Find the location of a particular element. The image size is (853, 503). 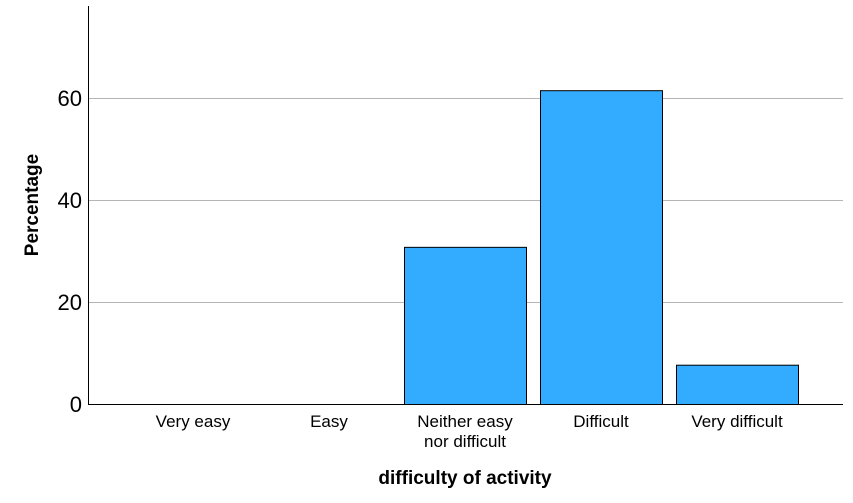

x-tick-label: Neither easy nor difficult is located at coordinates (465, 431).